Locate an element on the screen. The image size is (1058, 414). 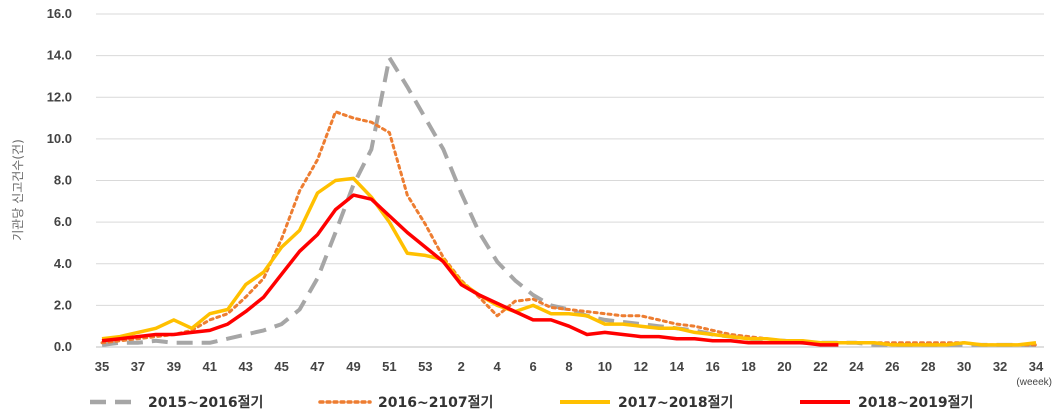
y-axis-tick-labels: 0.0 2.0 4.0 6.0 8.0 10.0 12.0 14.0 16.0 is located at coordinates (59, 180).